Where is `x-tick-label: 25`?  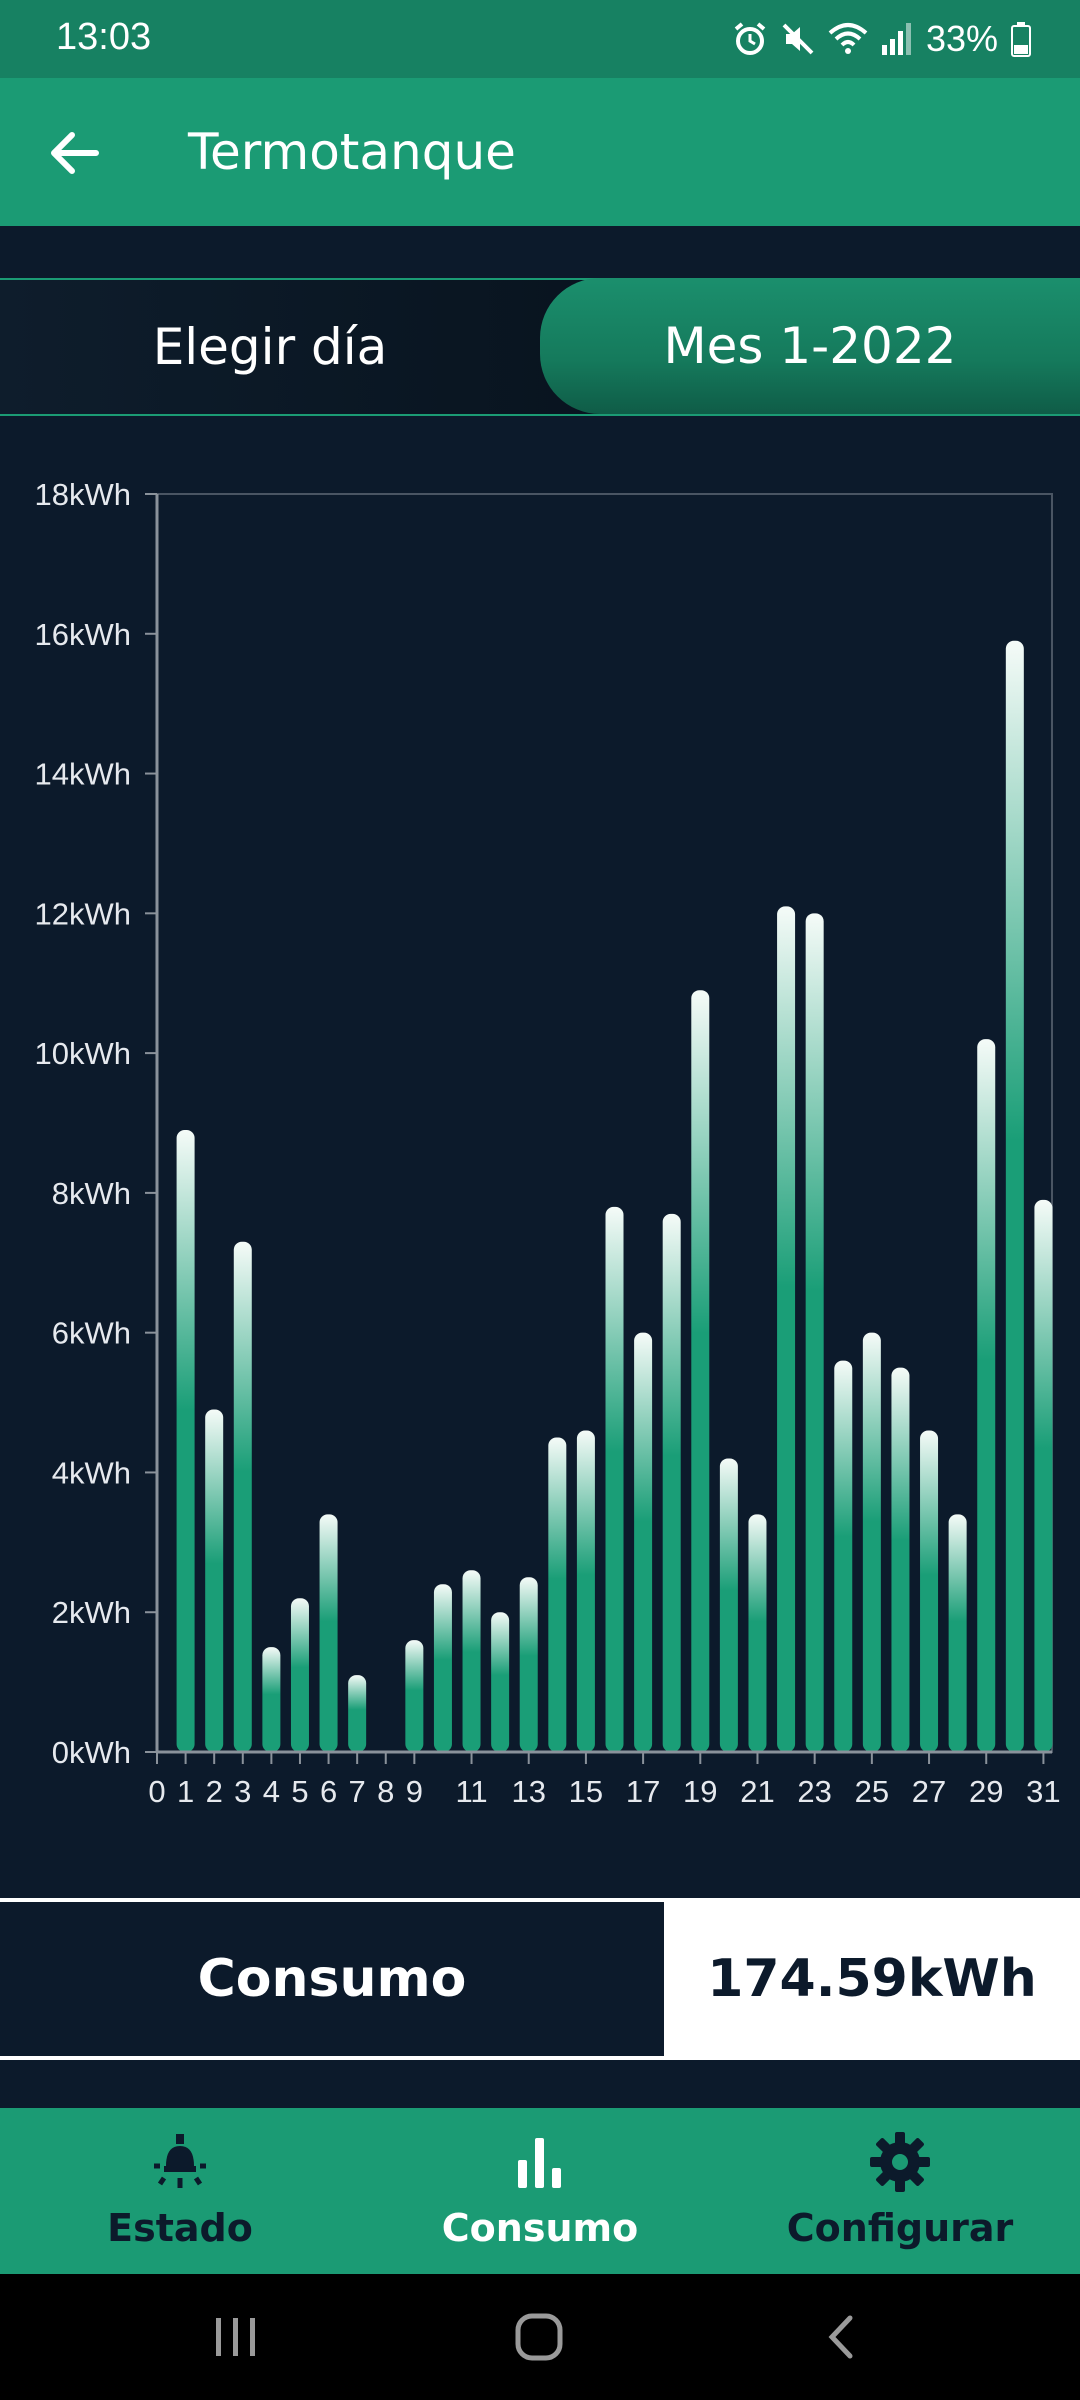 x-tick-label: 25 is located at coordinates (872, 1791).